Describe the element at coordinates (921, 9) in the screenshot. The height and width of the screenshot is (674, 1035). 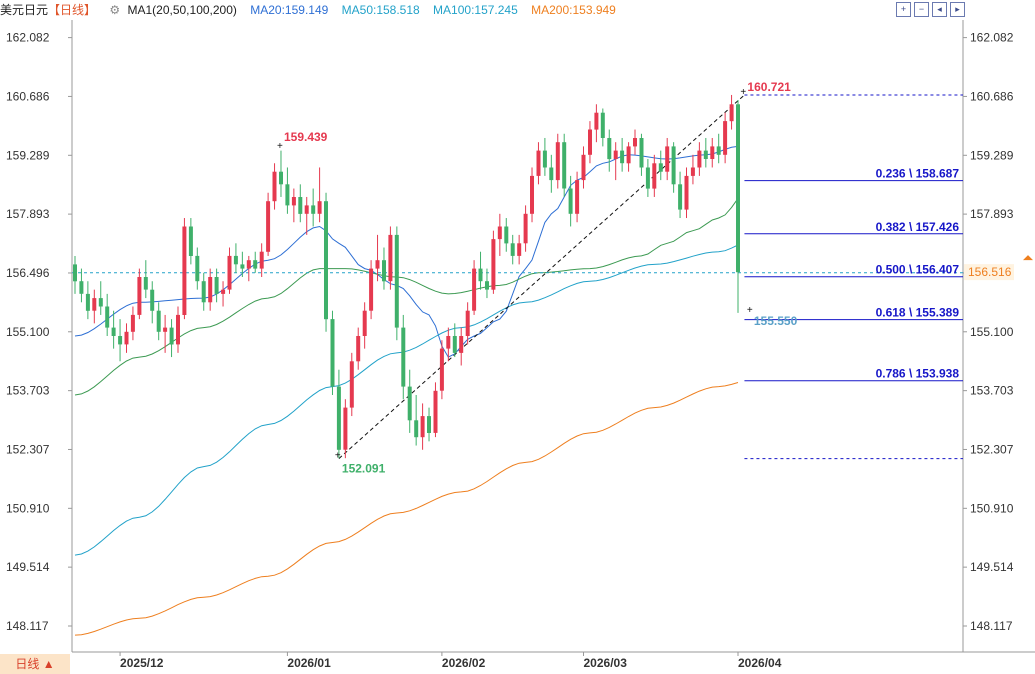
I see `zoom-out-icon: −` at that location.